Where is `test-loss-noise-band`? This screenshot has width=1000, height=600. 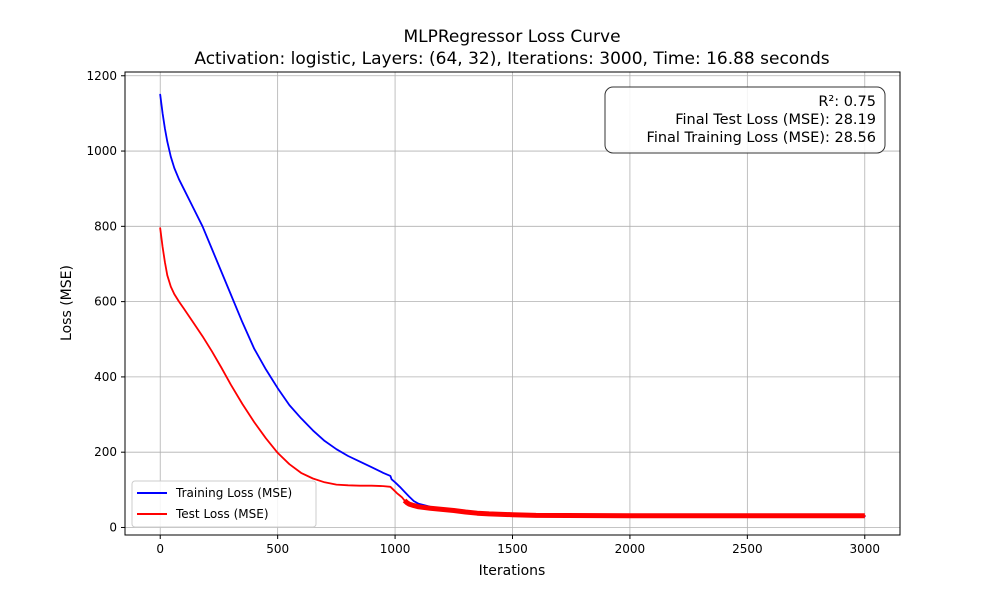
test-loss-noise-band is located at coordinates (633, 508).